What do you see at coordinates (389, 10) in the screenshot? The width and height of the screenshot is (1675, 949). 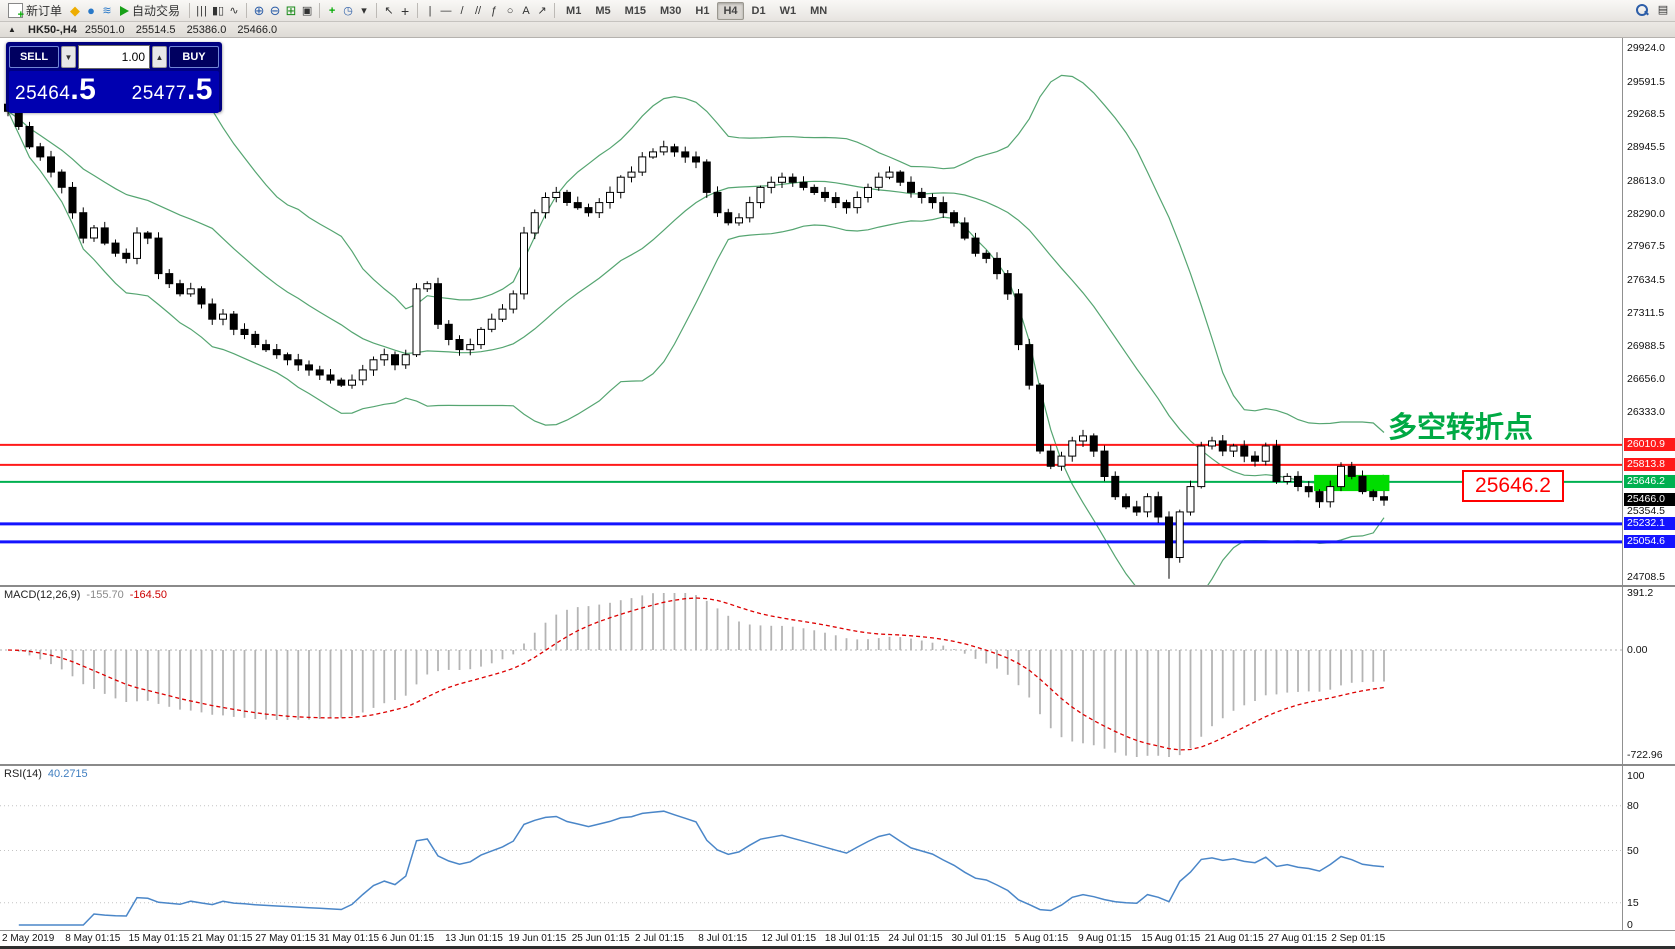 I see `cursor-tool-icon: ↖` at bounding box center [389, 10].